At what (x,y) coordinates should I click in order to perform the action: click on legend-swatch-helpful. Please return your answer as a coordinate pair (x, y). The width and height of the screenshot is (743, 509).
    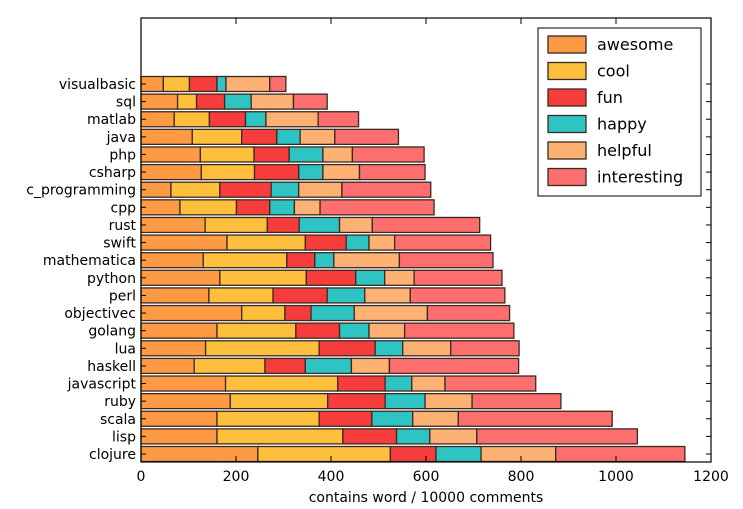
    Looking at the image, I should click on (567, 150).